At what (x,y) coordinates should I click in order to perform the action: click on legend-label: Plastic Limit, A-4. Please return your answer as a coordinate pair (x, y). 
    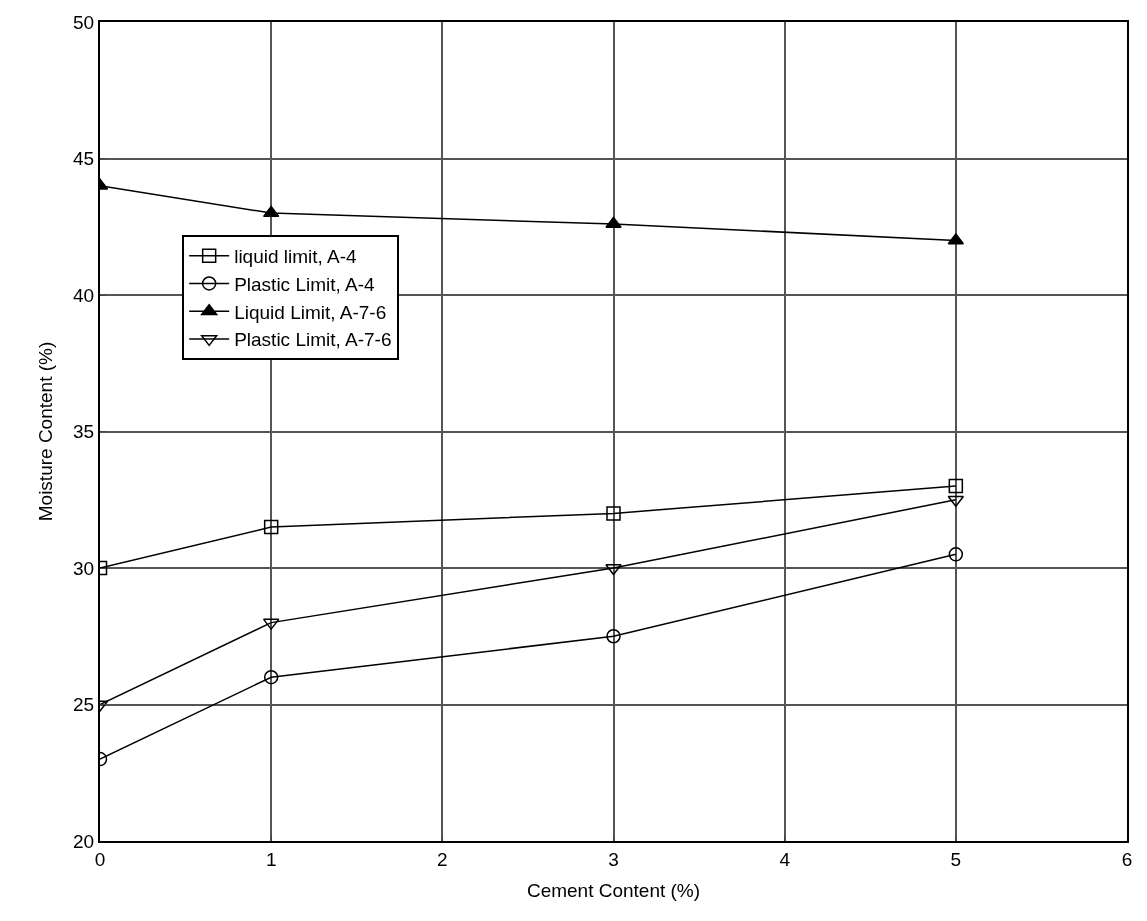
    Looking at the image, I should click on (305, 284).